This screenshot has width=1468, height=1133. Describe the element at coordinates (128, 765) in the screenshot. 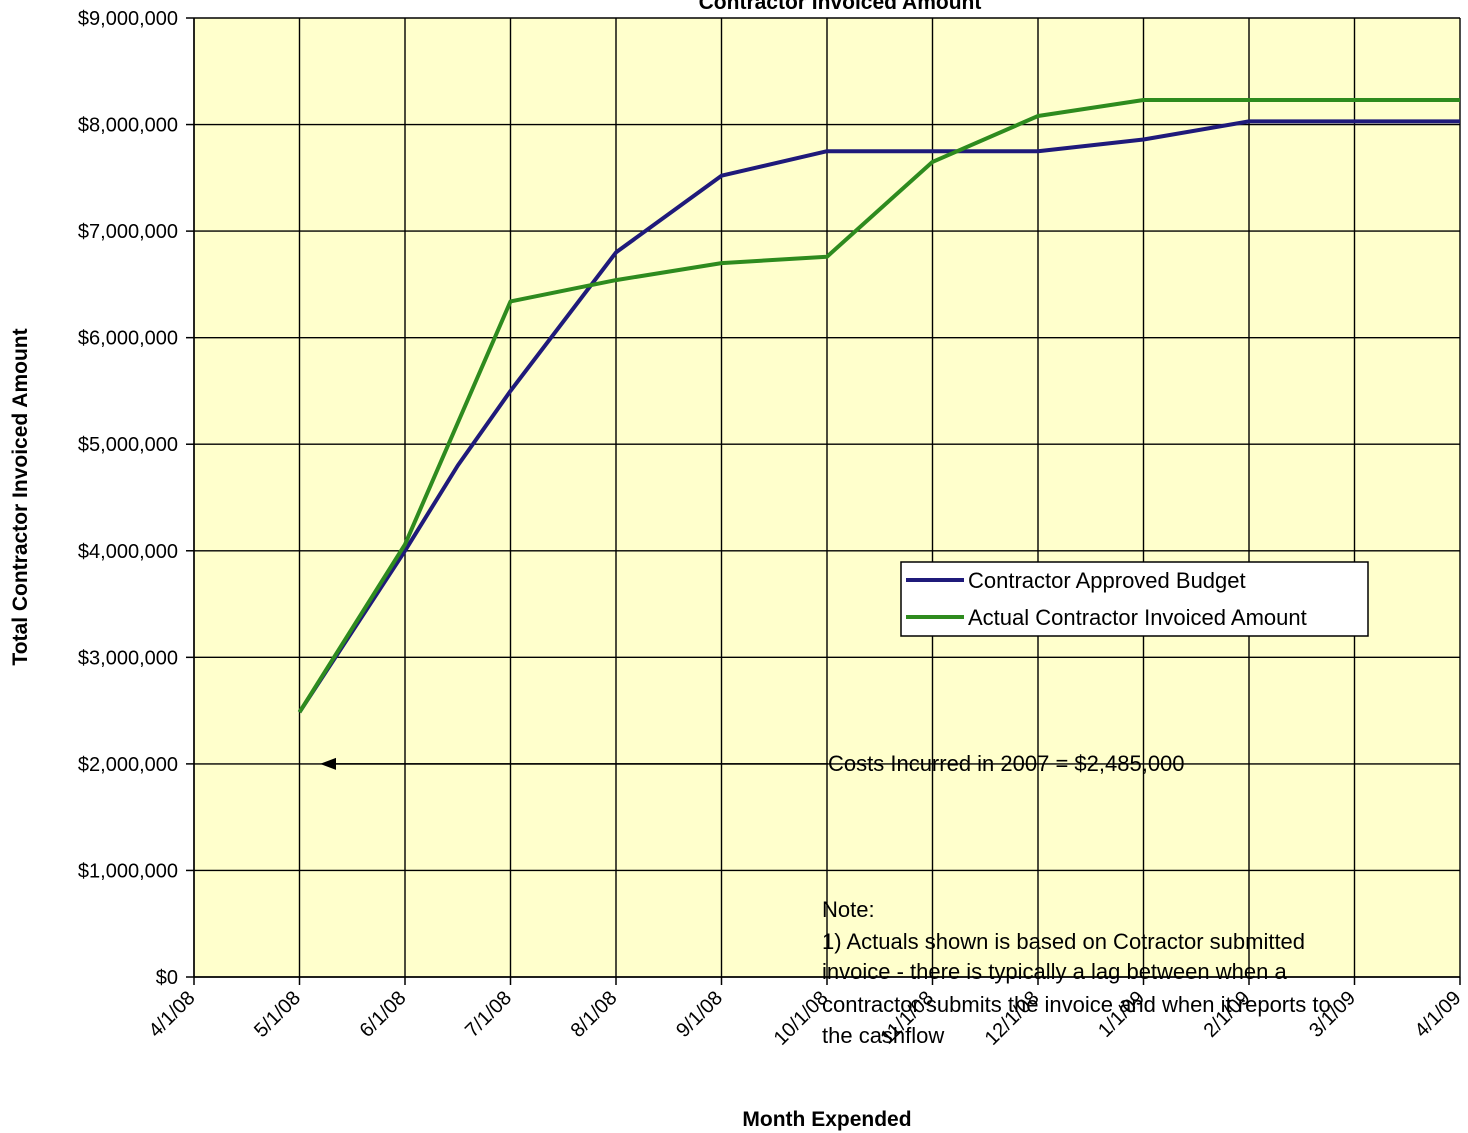

I see `y-tick-label: $2,000,000` at that location.